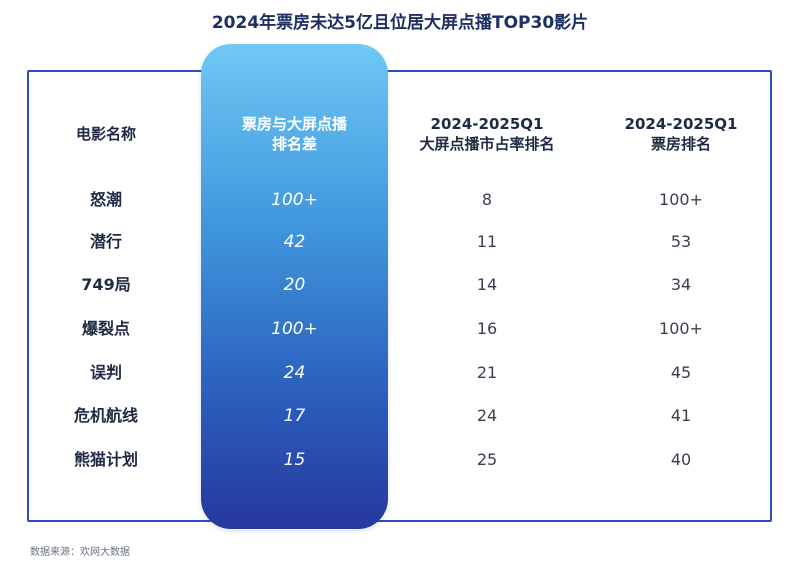 The width and height of the screenshot is (800, 563). Describe the element at coordinates (106, 284) in the screenshot. I see `movie-name-cell: 749局` at that location.